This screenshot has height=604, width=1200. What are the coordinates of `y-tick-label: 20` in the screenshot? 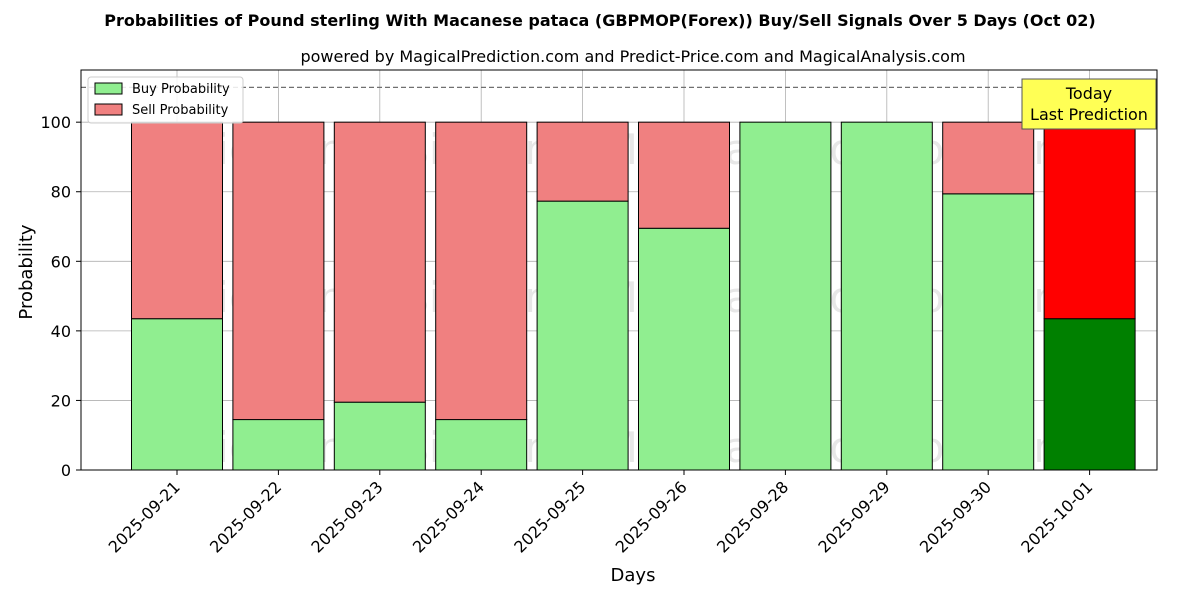 It's located at (61, 400).